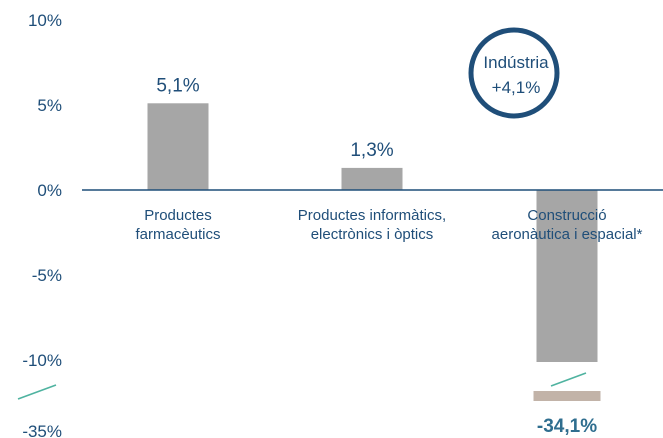 Image resolution: width=663 pixels, height=438 pixels. Describe the element at coordinates (516, 87) in the screenshot. I see `callout-line-2: +4,1%` at that location.